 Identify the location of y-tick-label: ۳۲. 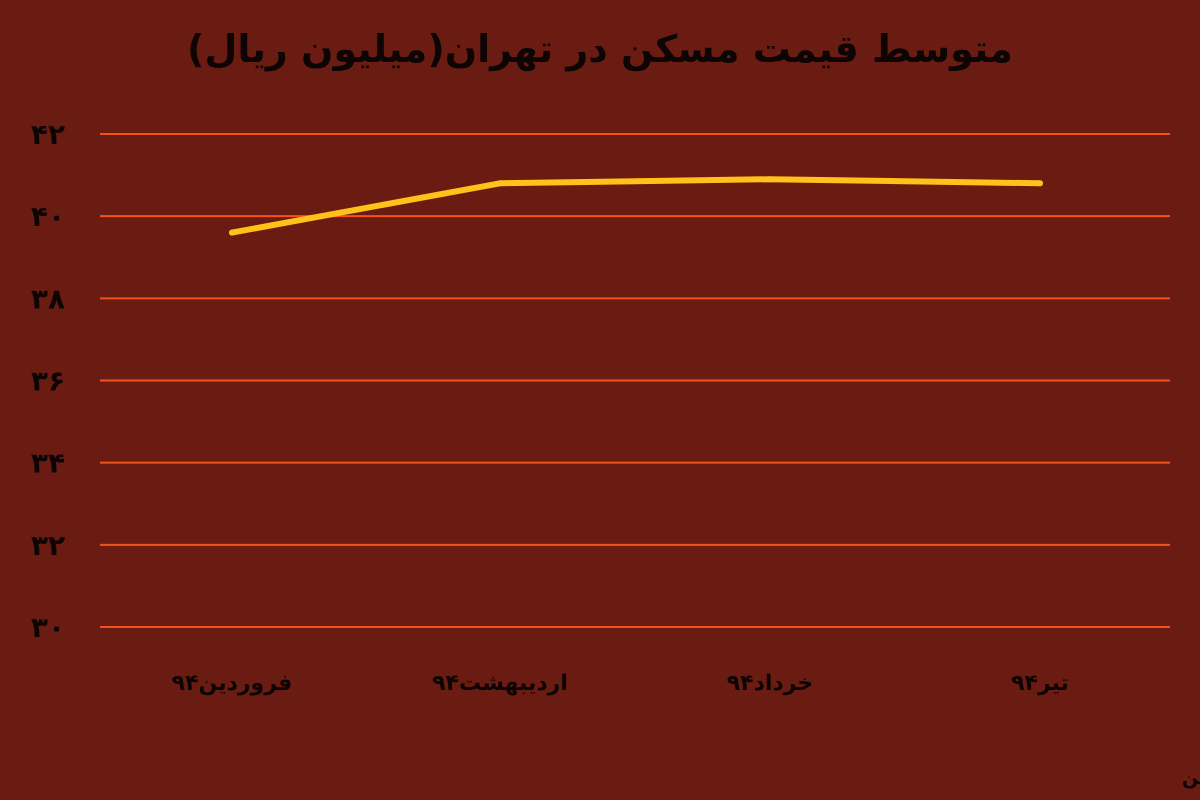
(48, 545).